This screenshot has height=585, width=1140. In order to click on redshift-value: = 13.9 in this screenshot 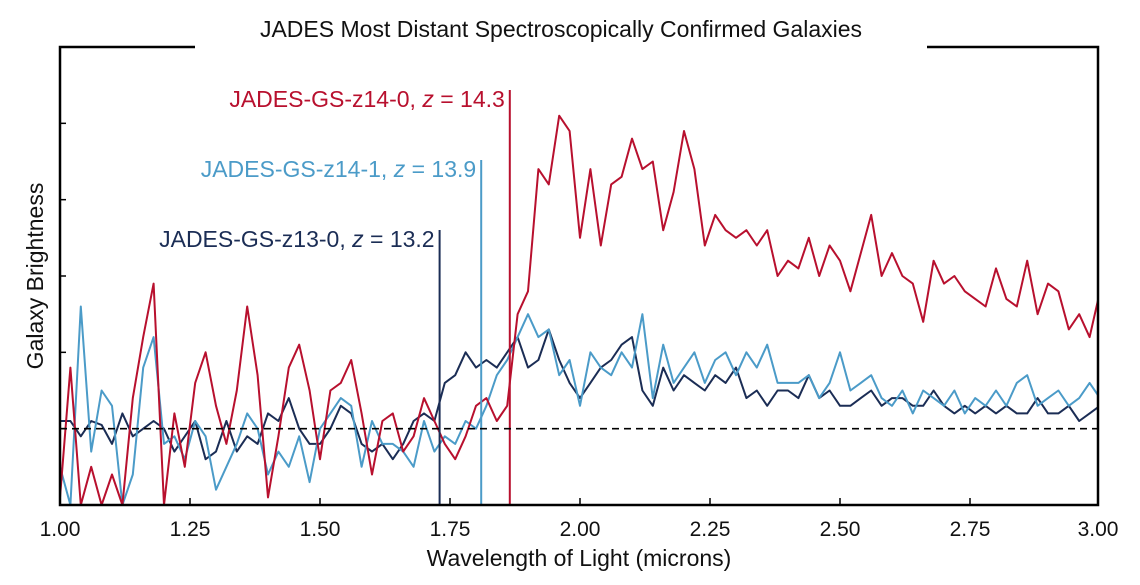, I will do `click(440, 169)`.